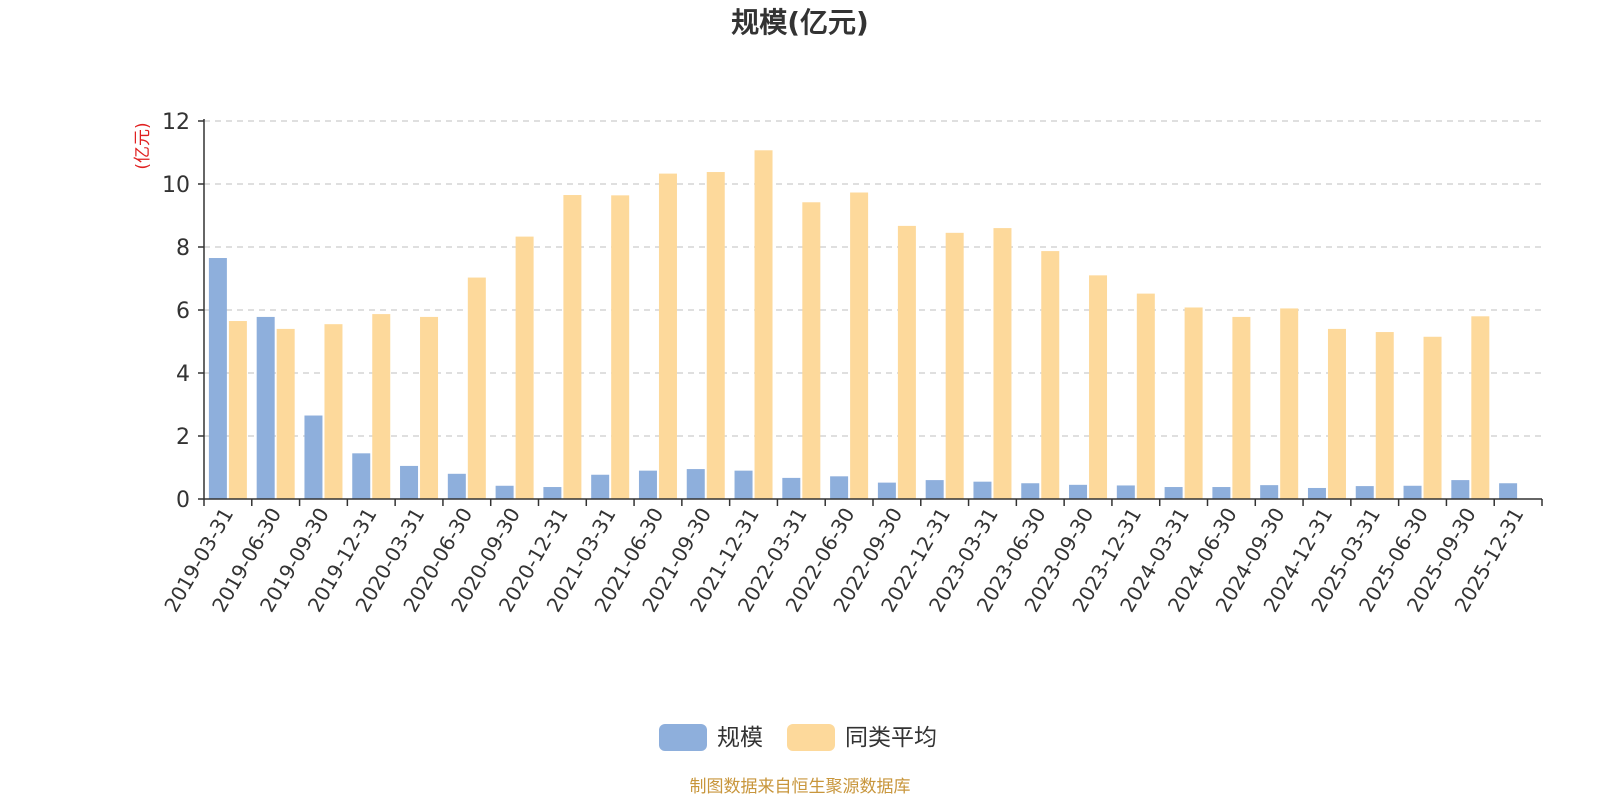  What do you see at coordinates (176, 185) in the screenshot?
I see `y-tick-label: 10` at bounding box center [176, 185].